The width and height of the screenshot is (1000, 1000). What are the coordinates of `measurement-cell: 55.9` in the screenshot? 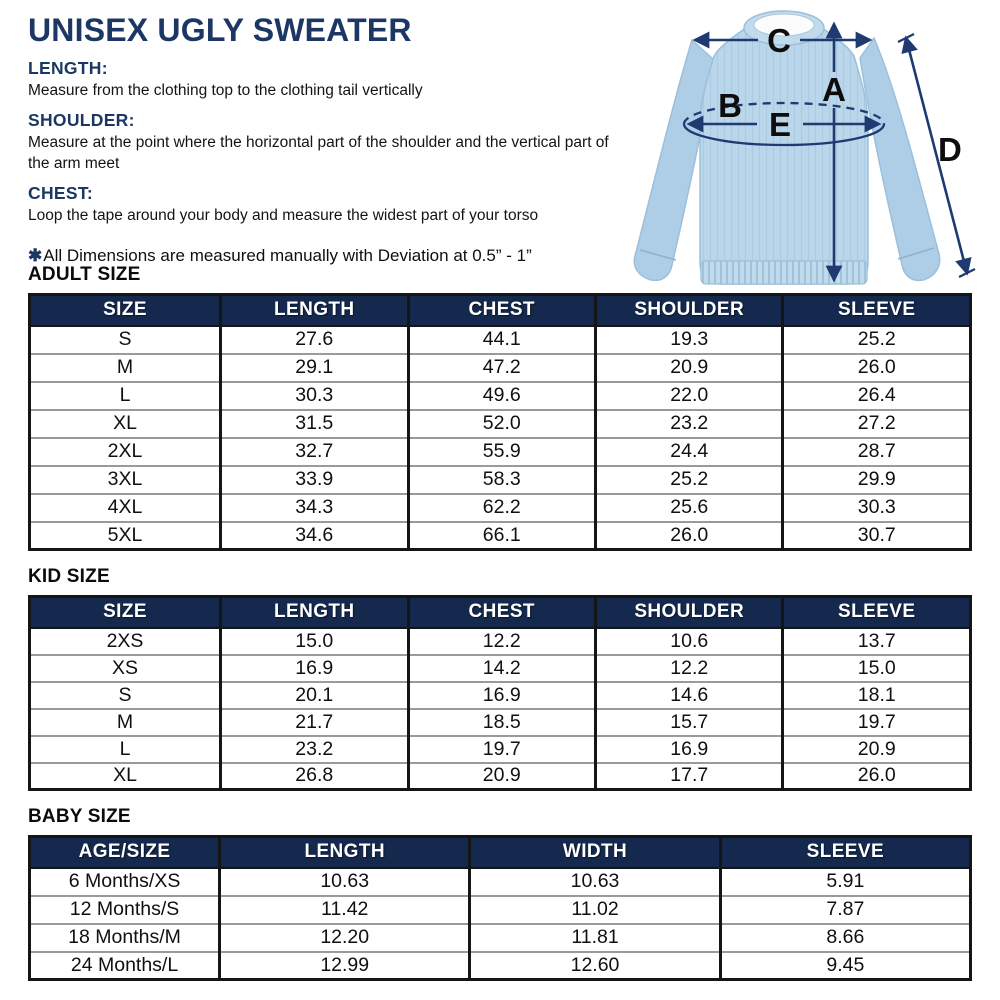 It's located at (501, 451).